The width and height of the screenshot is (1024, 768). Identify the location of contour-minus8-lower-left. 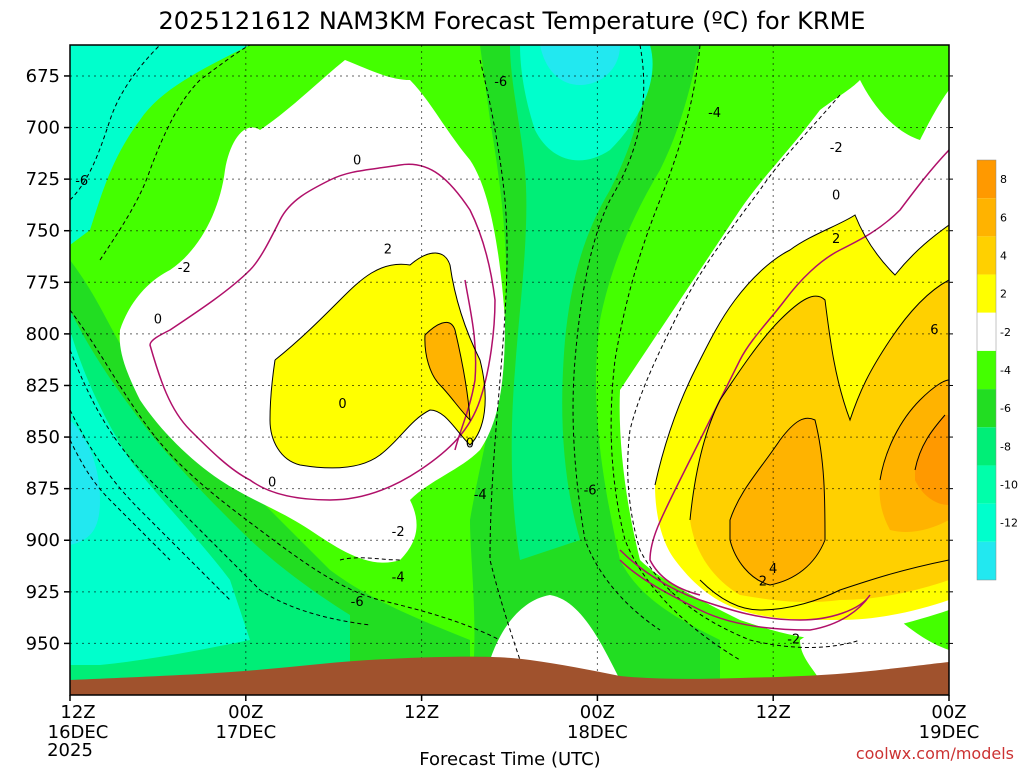
(150, 505).